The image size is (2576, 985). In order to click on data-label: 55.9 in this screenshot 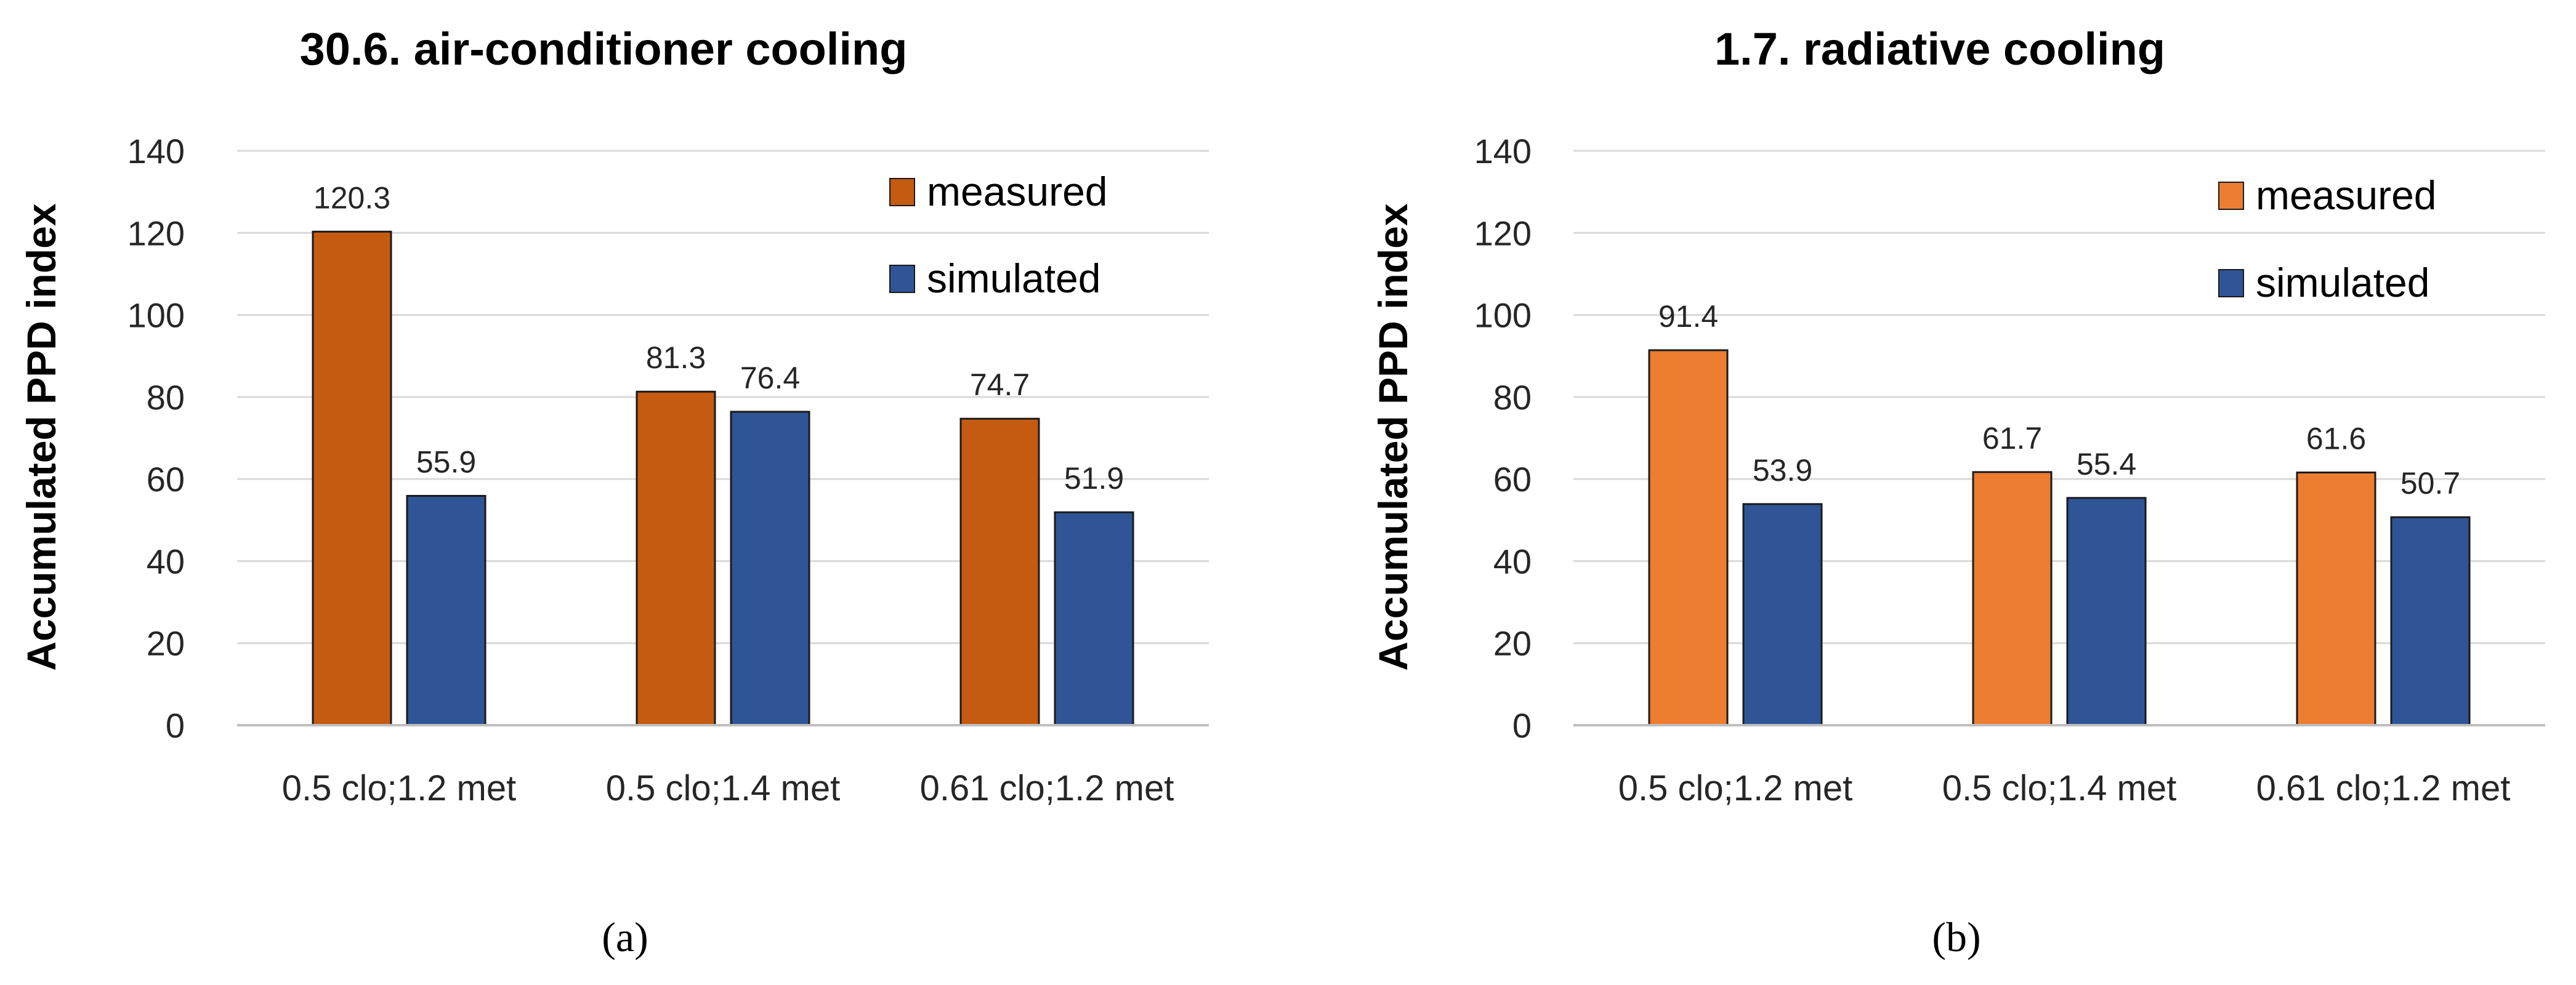, I will do `click(446, 461)`.